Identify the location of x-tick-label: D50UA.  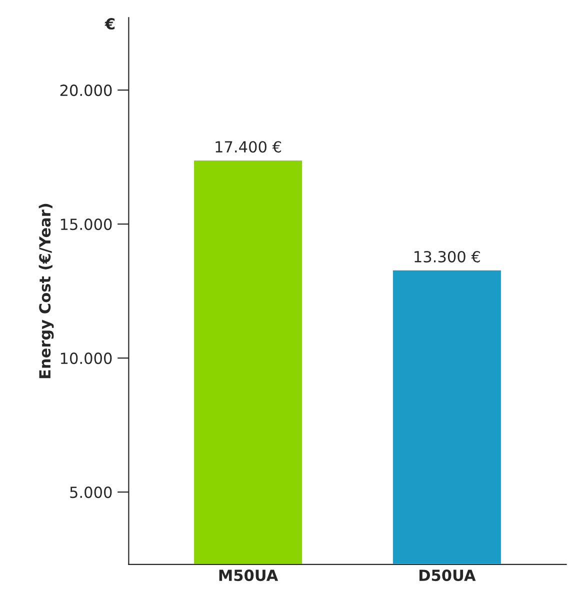
(447, 576).